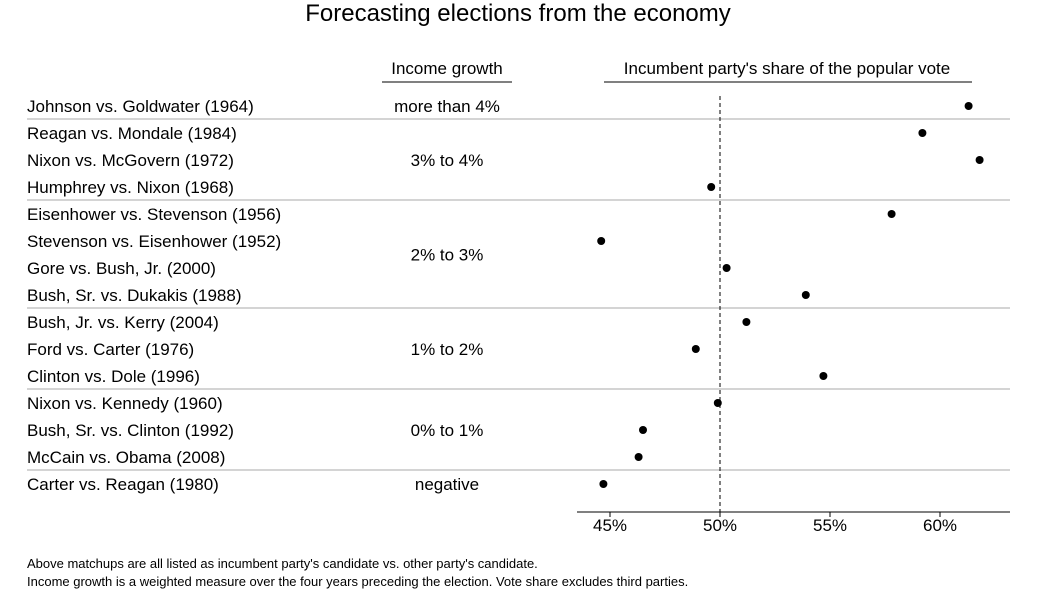 This screenshot has width=1056, height=604. Describe the element at coordinates (154, 214) in the screenshot. I see `election-label: Eisenhower vs. Stevenson (1956)` at that location.